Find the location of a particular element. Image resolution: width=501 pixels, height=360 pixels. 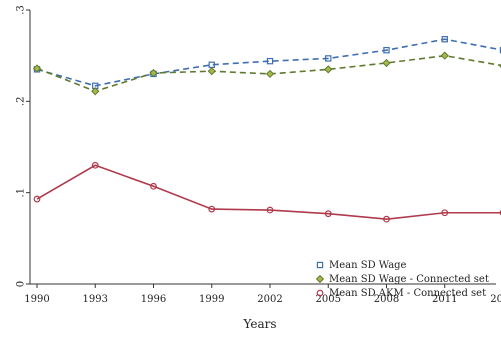

x-tick-label: 1999 is located at coordinates (211, 299).